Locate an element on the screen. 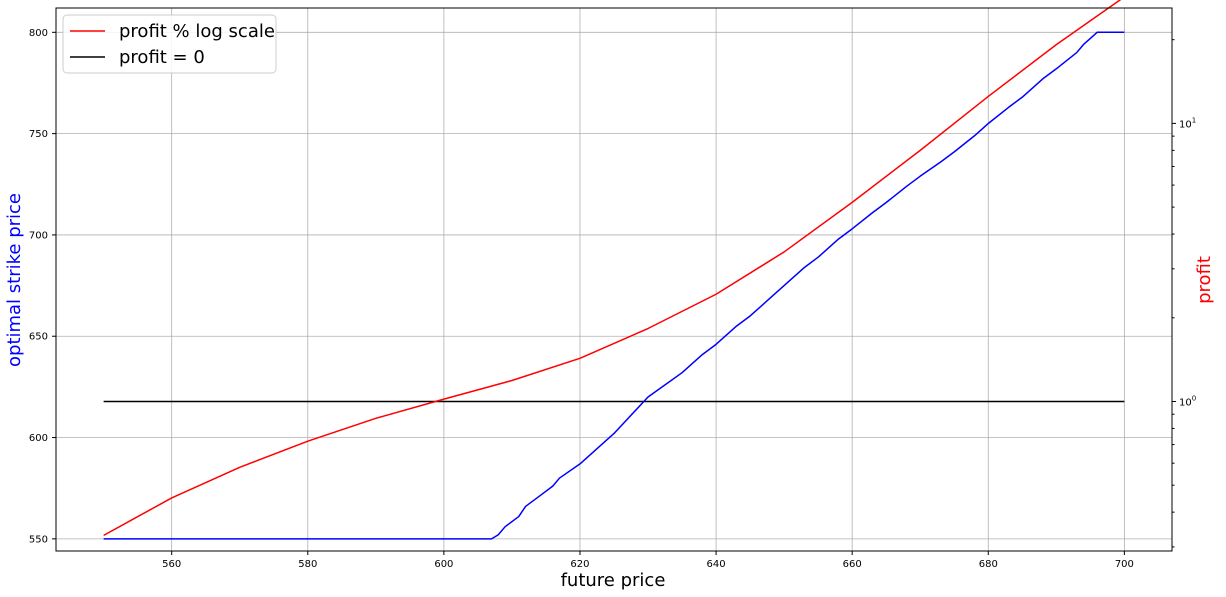 The image size is (1226, 597). x-tick-label: 600 is located at coordinates (443, 564).